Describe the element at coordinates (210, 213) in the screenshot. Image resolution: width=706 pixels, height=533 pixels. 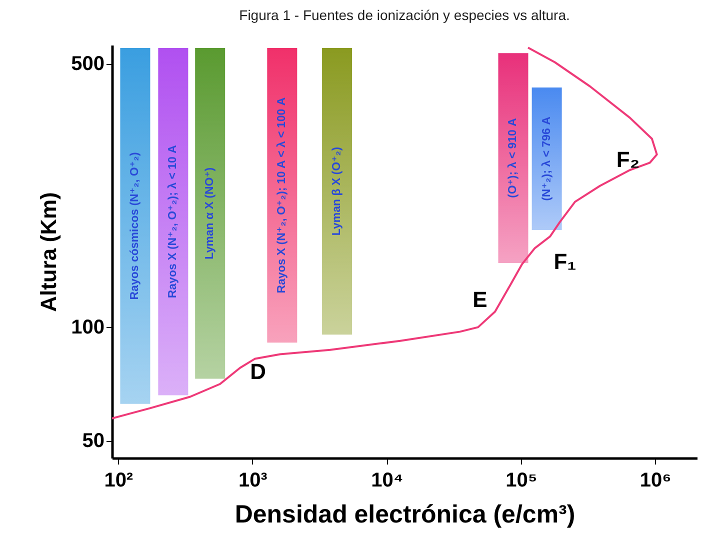
I see `annotation: Lyman α X (NO⁺)` at that location.